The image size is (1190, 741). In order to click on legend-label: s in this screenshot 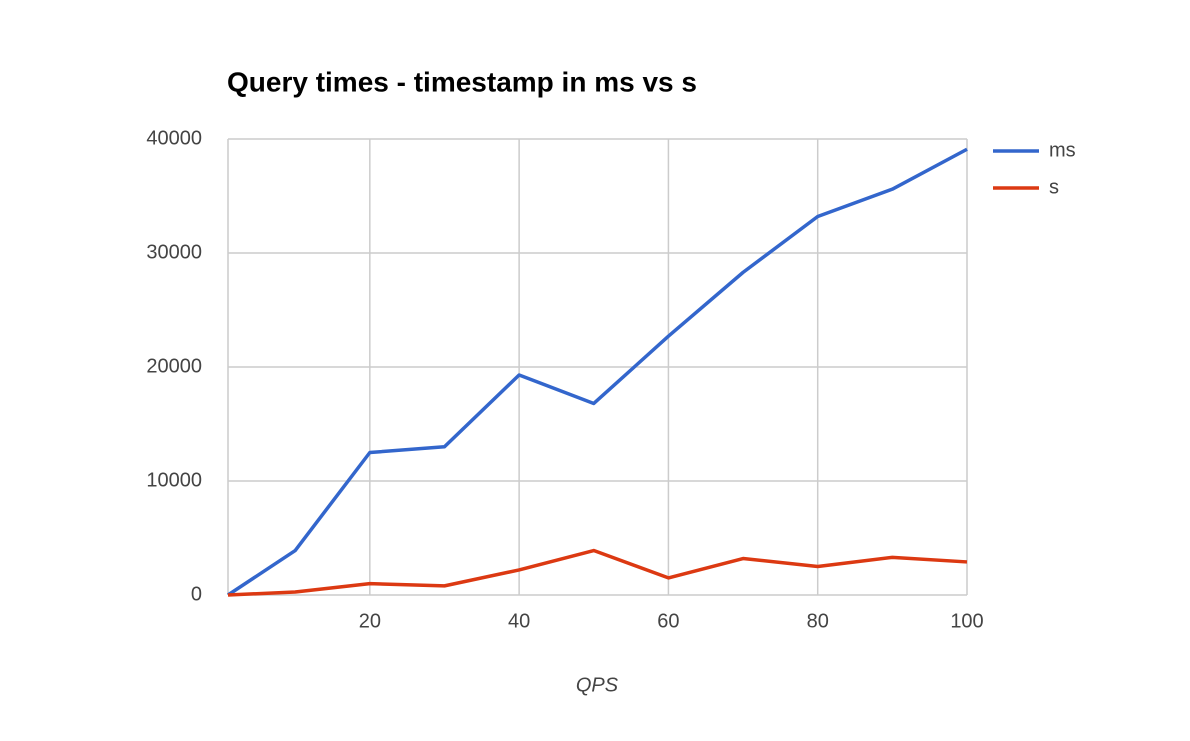, I will do `click(1054, 187)`.